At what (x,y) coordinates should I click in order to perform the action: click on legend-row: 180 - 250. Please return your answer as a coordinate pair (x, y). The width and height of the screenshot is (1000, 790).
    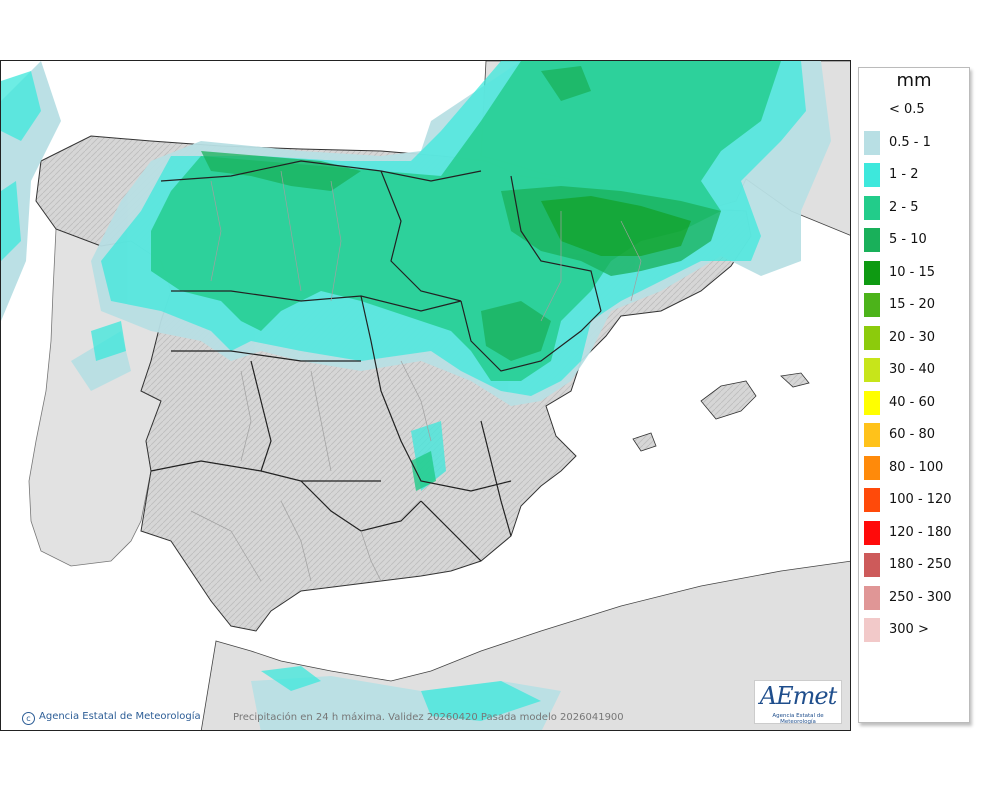
    Looking at the image, I should click on (915, 565).